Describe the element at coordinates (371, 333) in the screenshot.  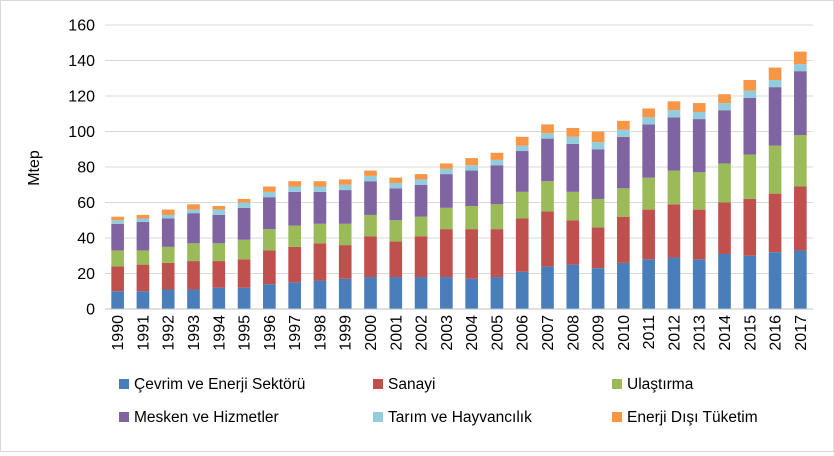
I see `x-tick-label: 2000` at that location.